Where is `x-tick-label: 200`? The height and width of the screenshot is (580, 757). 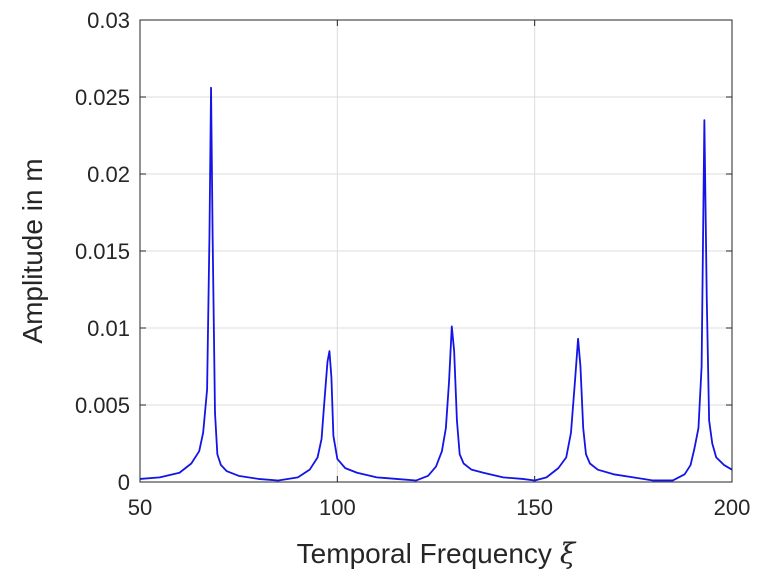 x-tick-label: 200 is located at coordinates (732, 507).